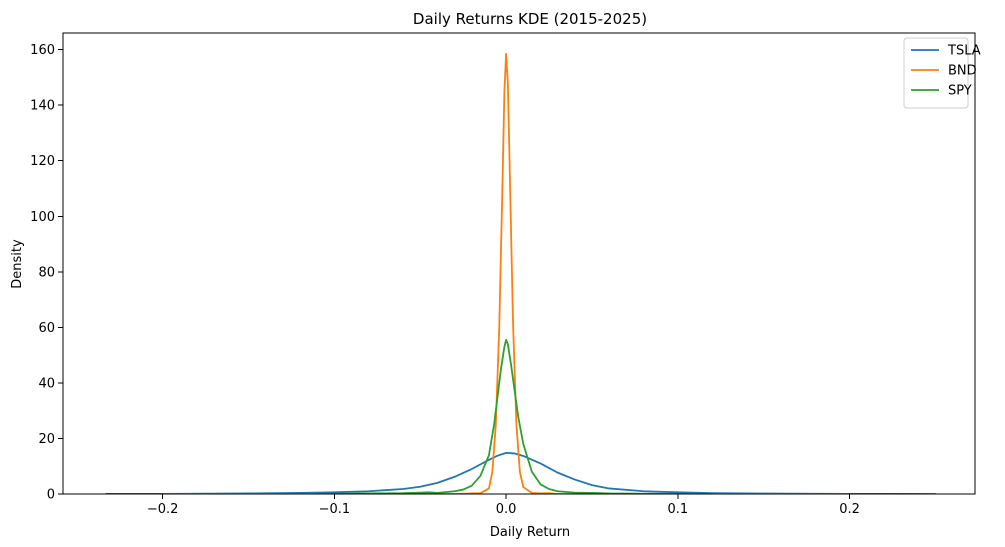 The image size is (1005, 547). Describe the element at coordinates (849, 509) in the screenshot. I see `x-tick-label: 0.2` at that location.